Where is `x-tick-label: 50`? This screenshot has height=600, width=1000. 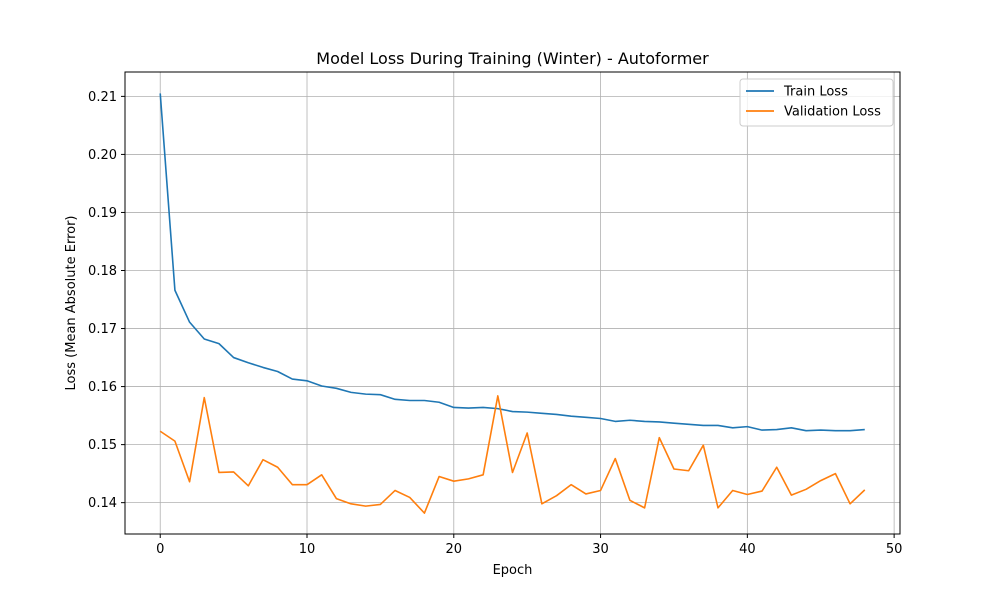 x-tick-label: 50 is located at coordinates (894, 549).